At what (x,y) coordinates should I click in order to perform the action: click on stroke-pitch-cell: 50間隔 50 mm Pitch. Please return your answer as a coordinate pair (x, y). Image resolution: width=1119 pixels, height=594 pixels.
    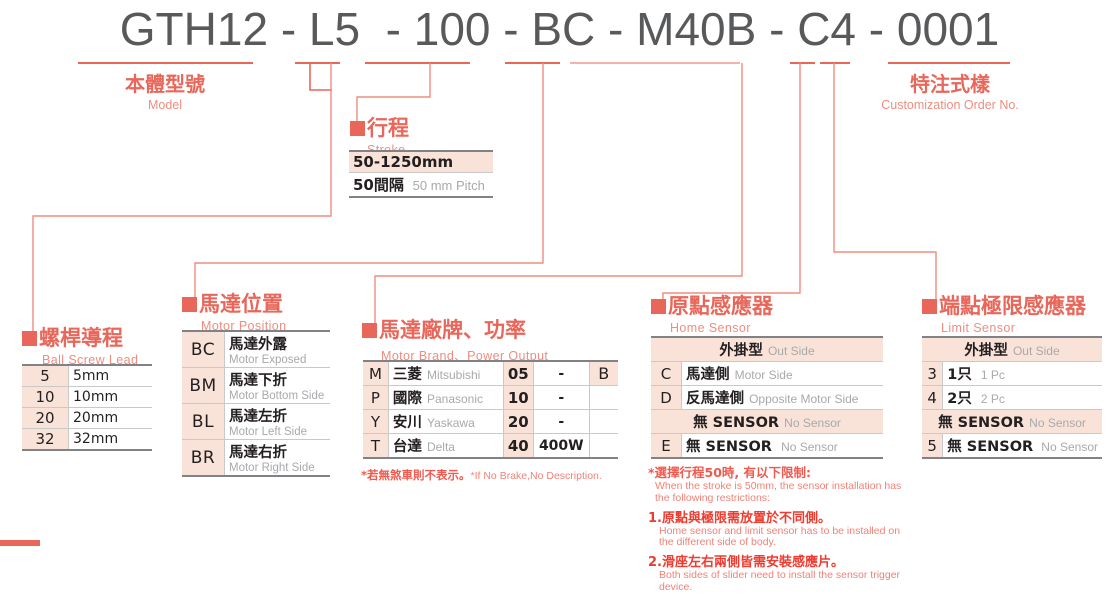
    Looking at the image, I should click on (421, 185).